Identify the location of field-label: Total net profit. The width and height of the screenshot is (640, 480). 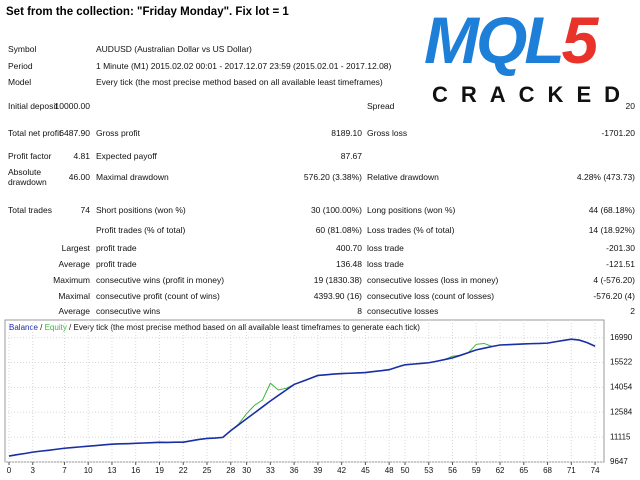
(35, 133).